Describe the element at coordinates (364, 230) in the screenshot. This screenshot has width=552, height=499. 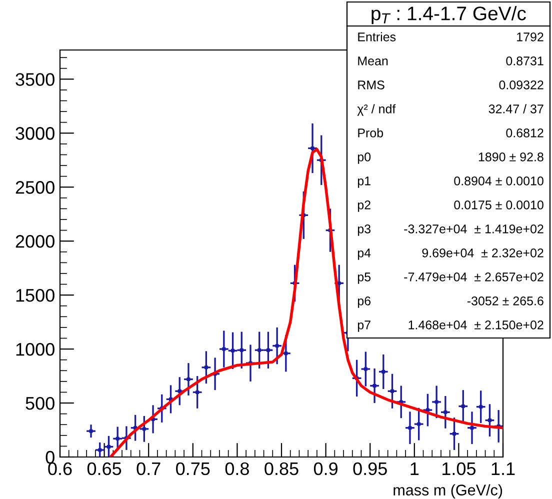
I see `annotation: p3` at that location.